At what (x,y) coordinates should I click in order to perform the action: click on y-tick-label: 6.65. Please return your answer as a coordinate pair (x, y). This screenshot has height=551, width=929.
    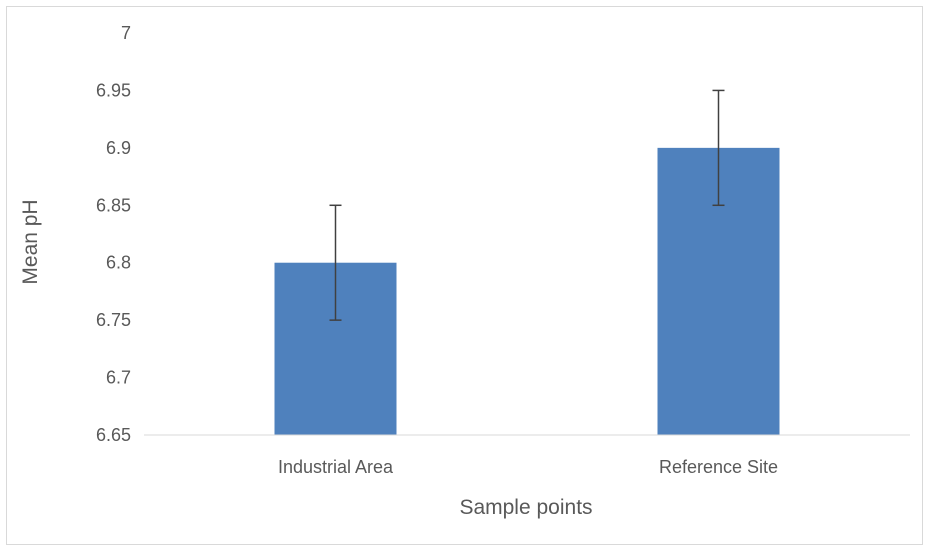
    Looking at the image, I should click on (113, 435).